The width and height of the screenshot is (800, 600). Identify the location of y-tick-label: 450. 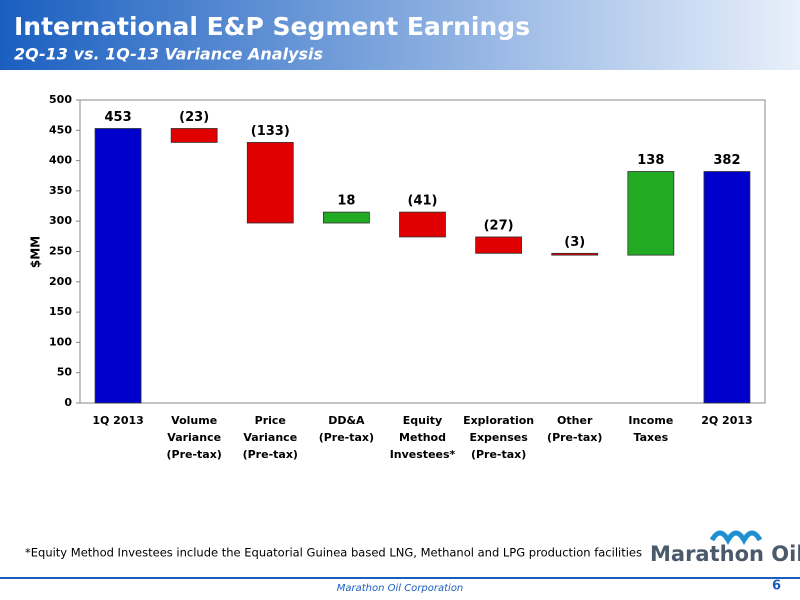
(60, 129).